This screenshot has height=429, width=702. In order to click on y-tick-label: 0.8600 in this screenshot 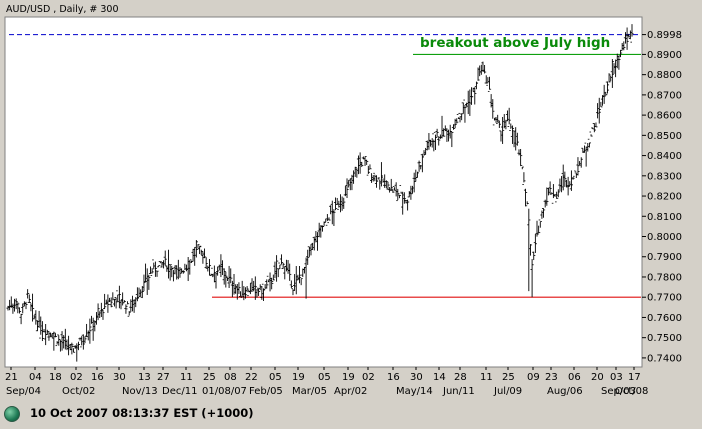, I will do `click(664, 116)`.